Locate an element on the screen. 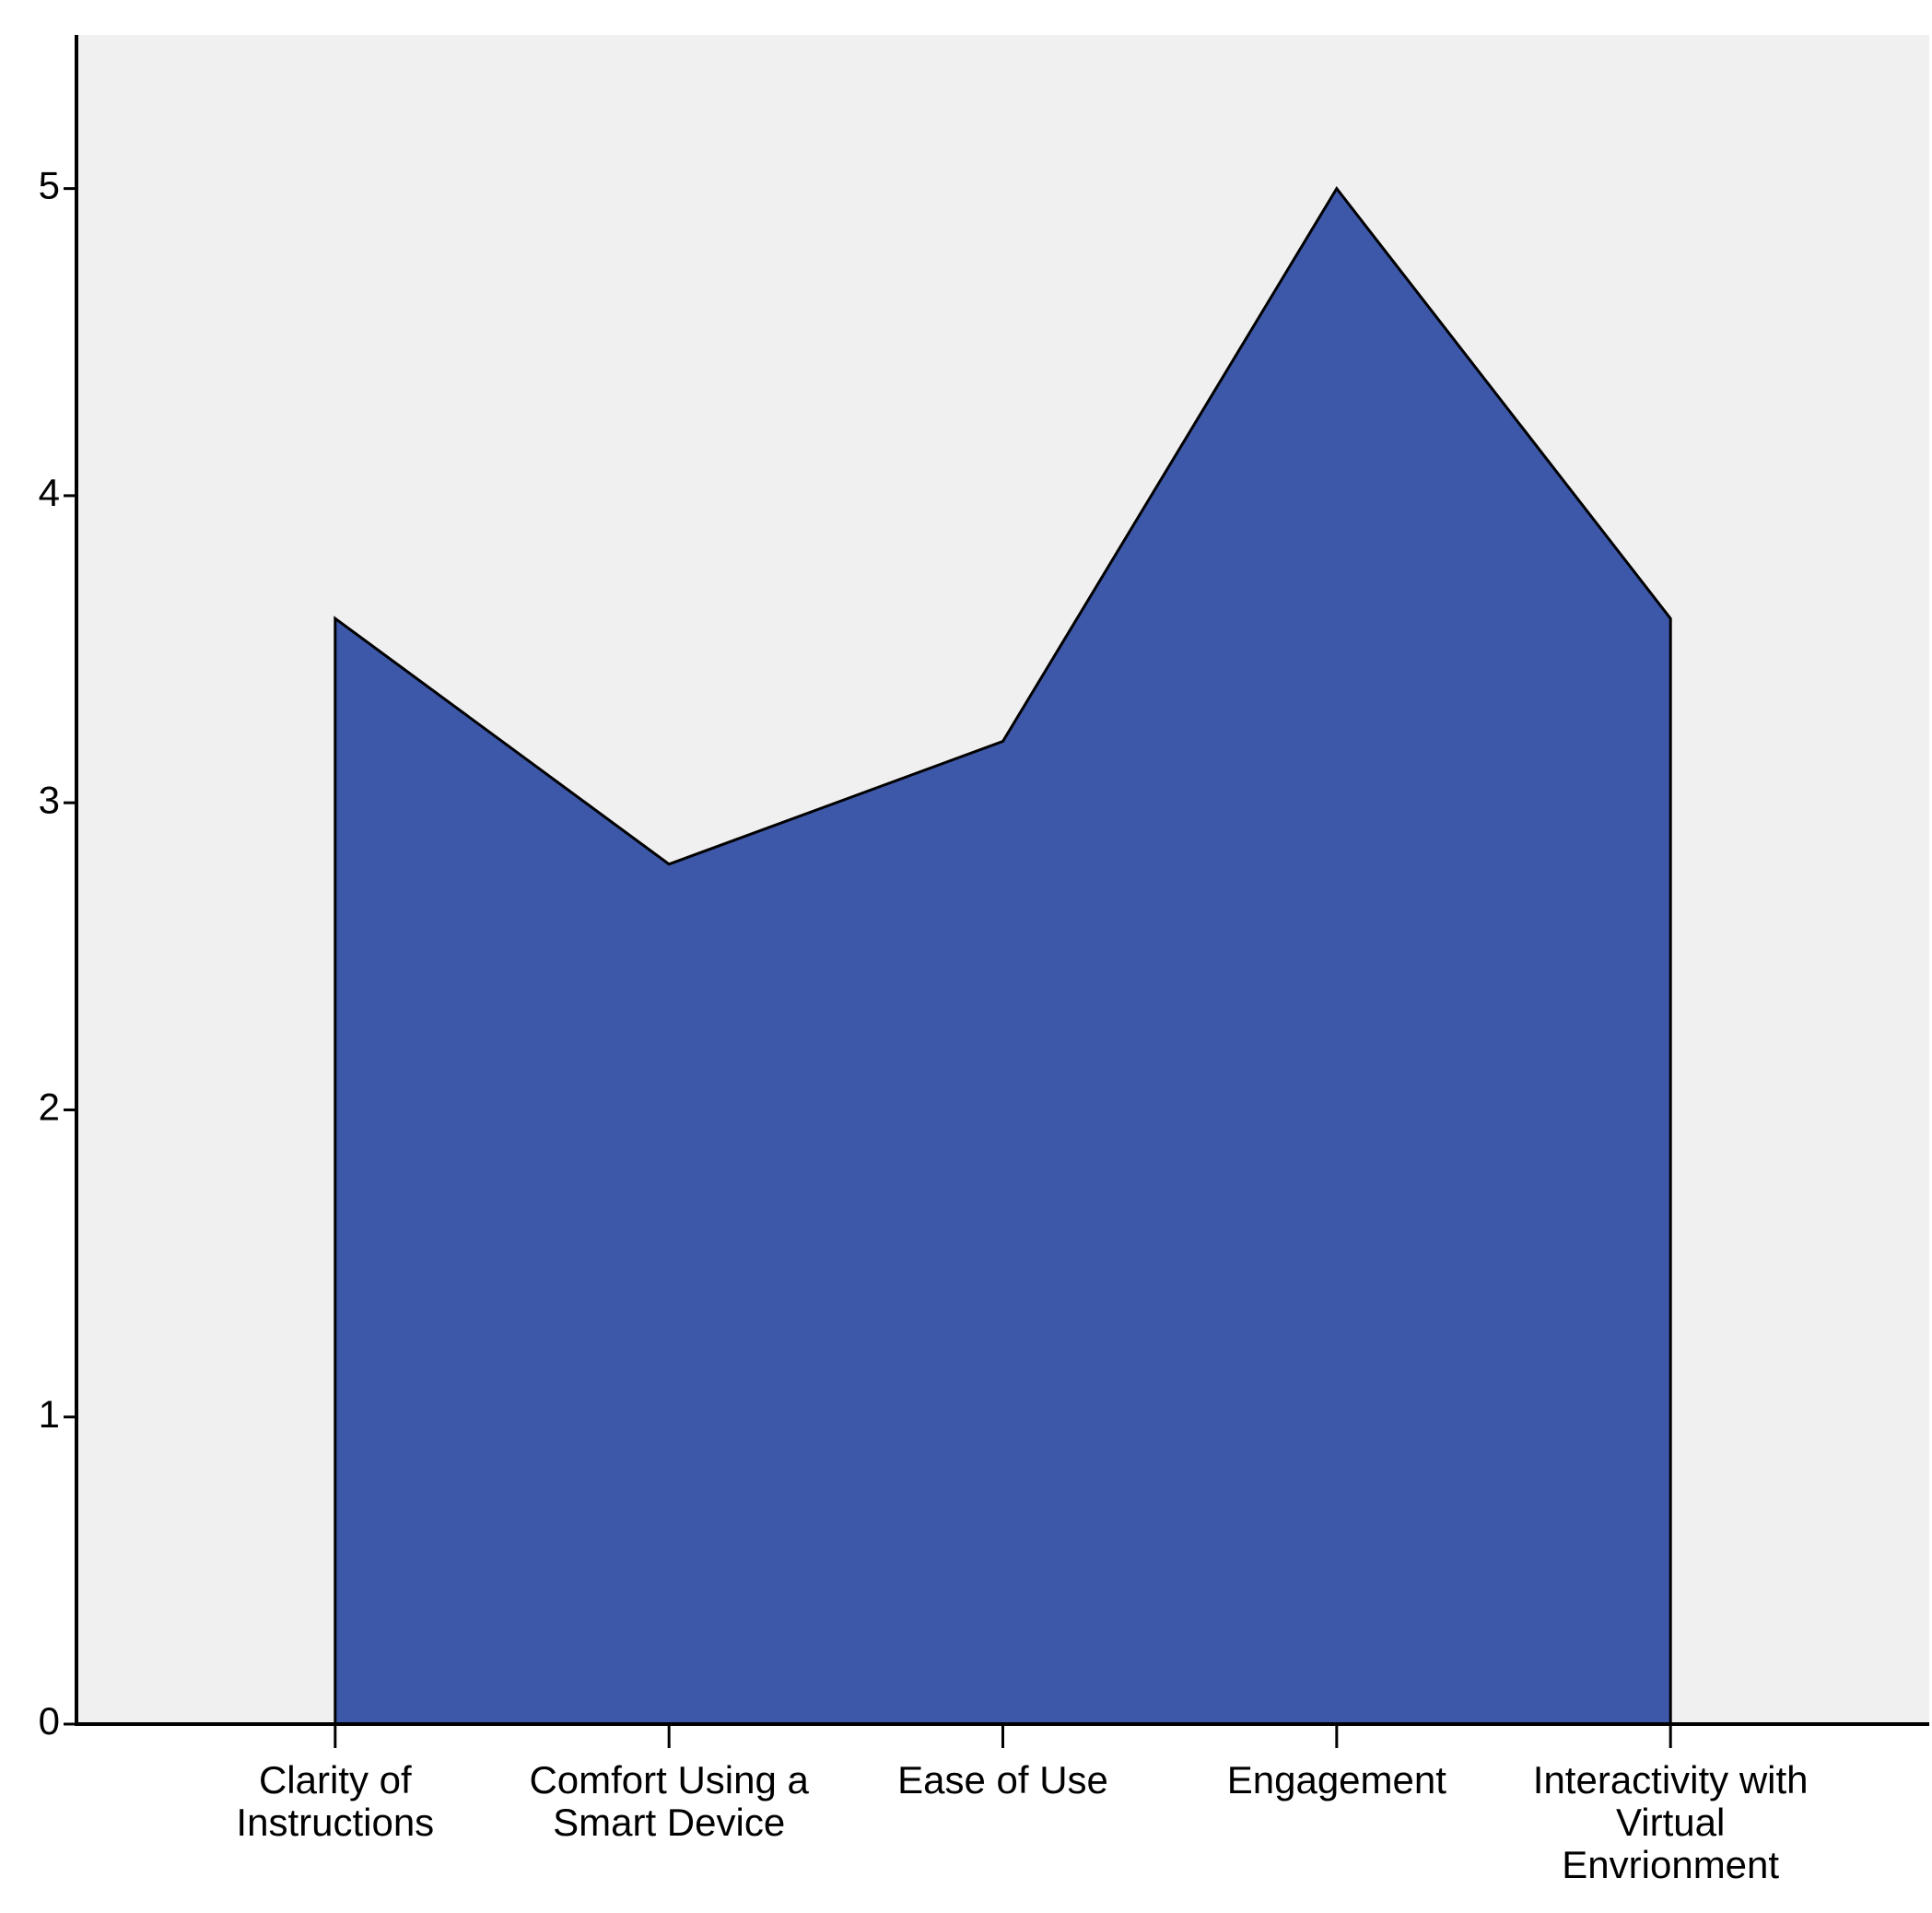  x-tick-label: Interactivity with Virtual Envrionment is located at coordinates (1670, 1822).